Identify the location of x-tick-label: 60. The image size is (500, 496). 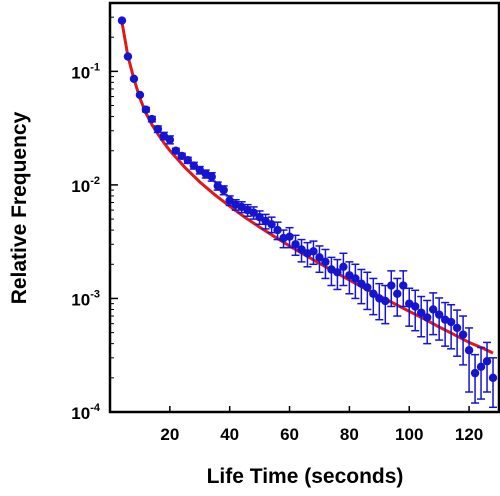
(289, 434).